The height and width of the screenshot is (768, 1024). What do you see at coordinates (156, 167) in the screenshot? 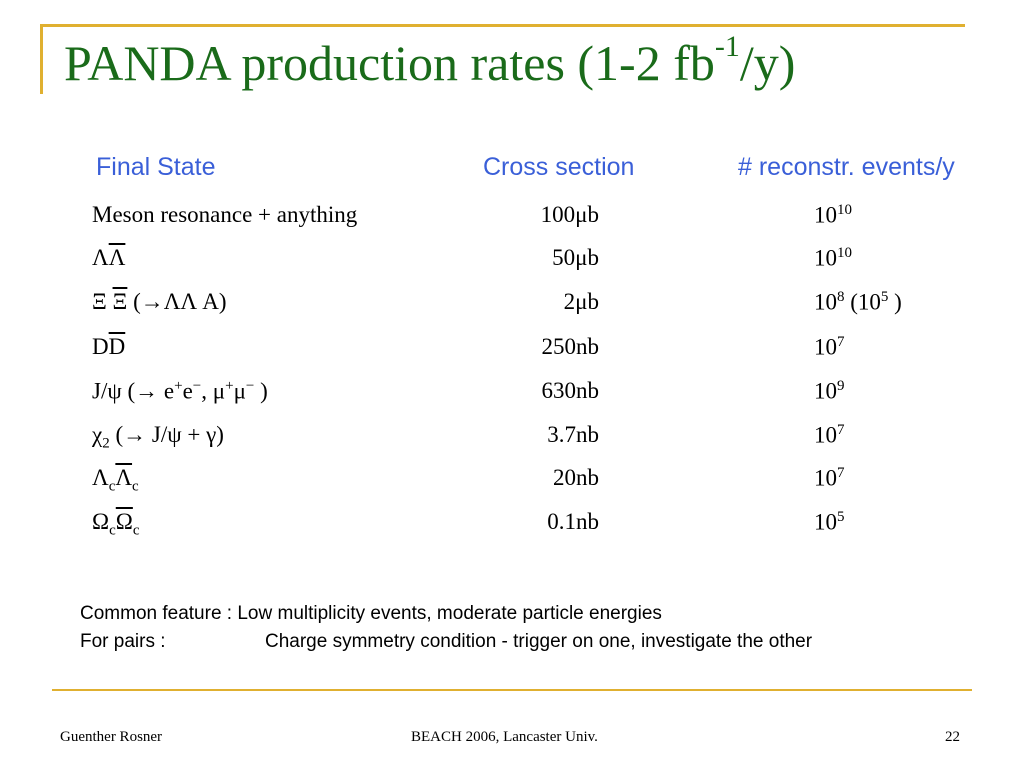
I see `header-final-state: Final State` at bounding box center [156, 167].